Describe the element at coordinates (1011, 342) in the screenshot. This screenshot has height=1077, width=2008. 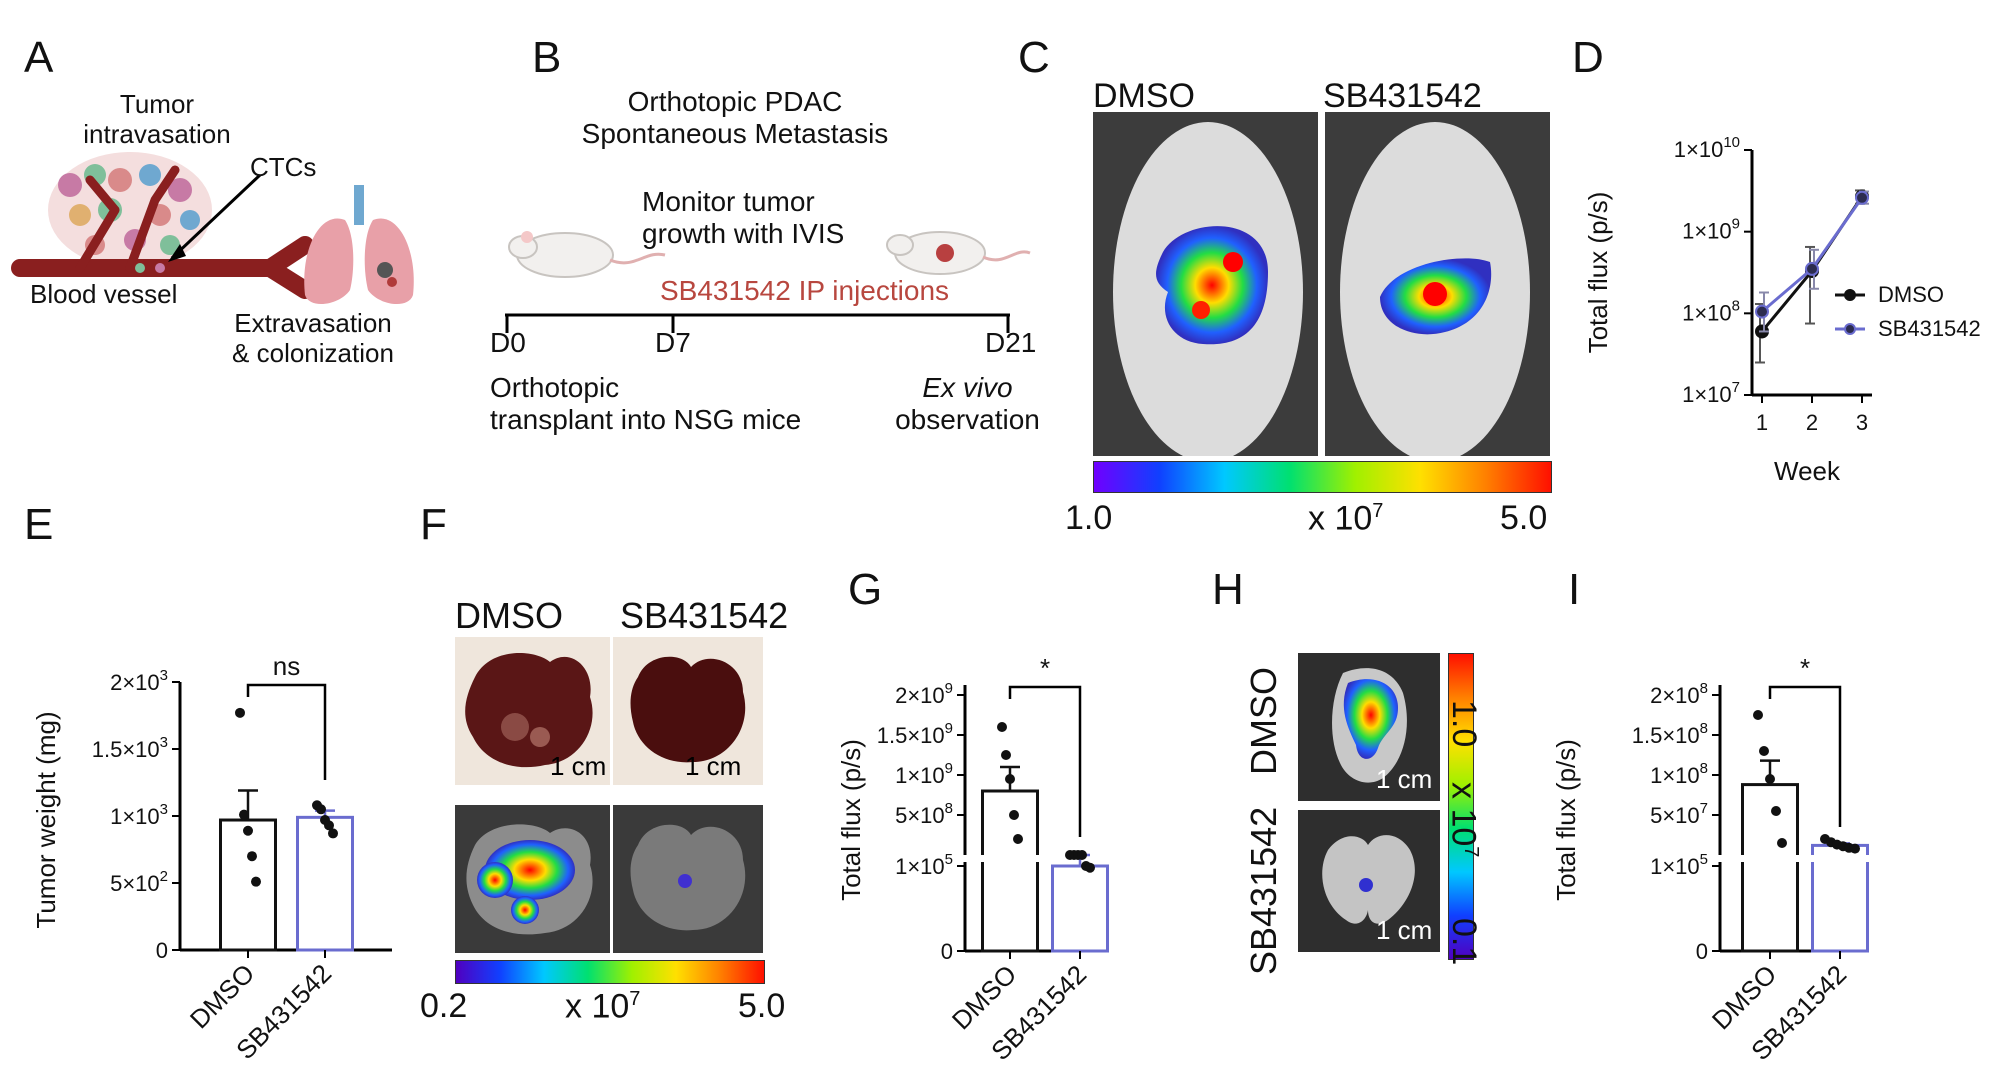
I see `day-21-label: D21` at that location.